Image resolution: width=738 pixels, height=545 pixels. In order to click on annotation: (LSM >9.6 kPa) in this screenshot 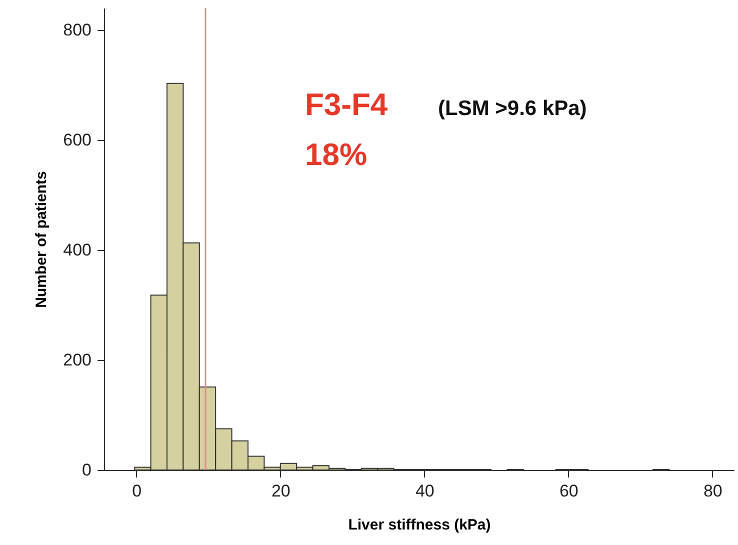, I will do `click(512, 108)`.